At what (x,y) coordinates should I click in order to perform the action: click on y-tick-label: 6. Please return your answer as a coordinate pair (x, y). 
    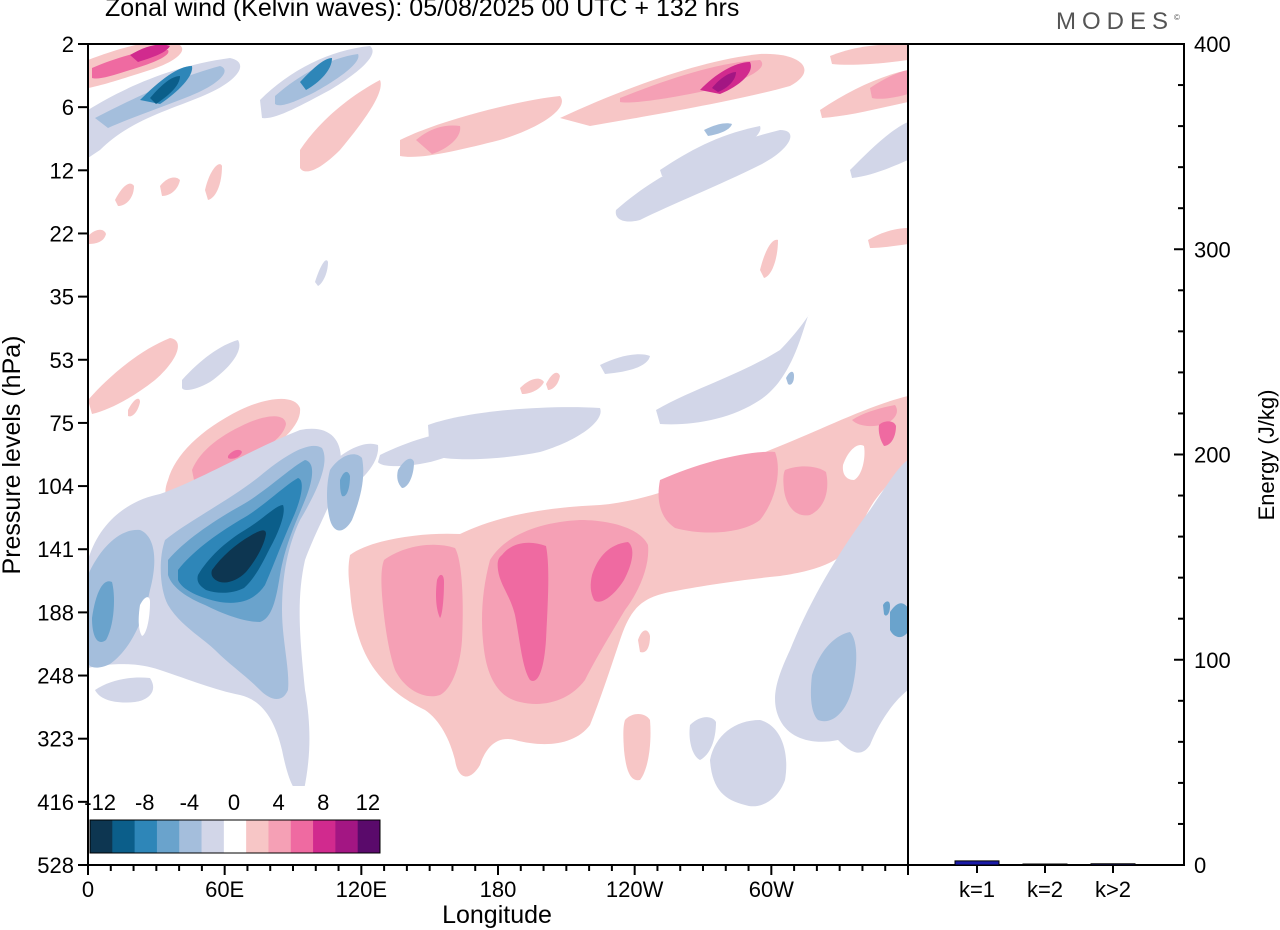
    Looking at the image, I should click on (68, 107).